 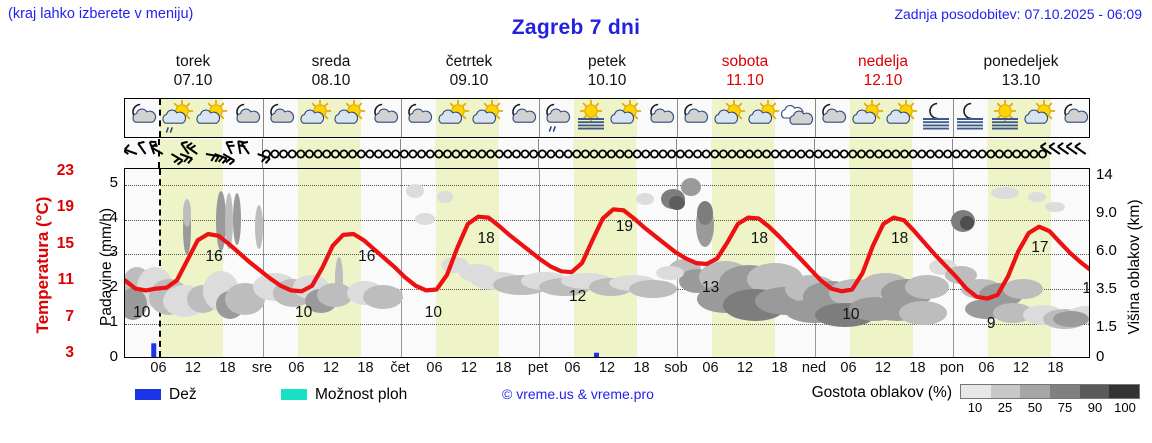 I want to click on last-updated: Zadnja posodobitev: 07.10.2025 - 06:09, so click(x=1018, y=14).